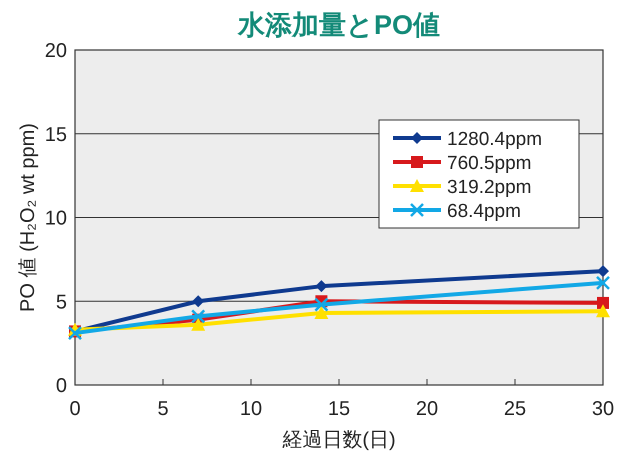 The image size is (625, 452). I want to click on x-tick-label: 25, so click(515, 409).